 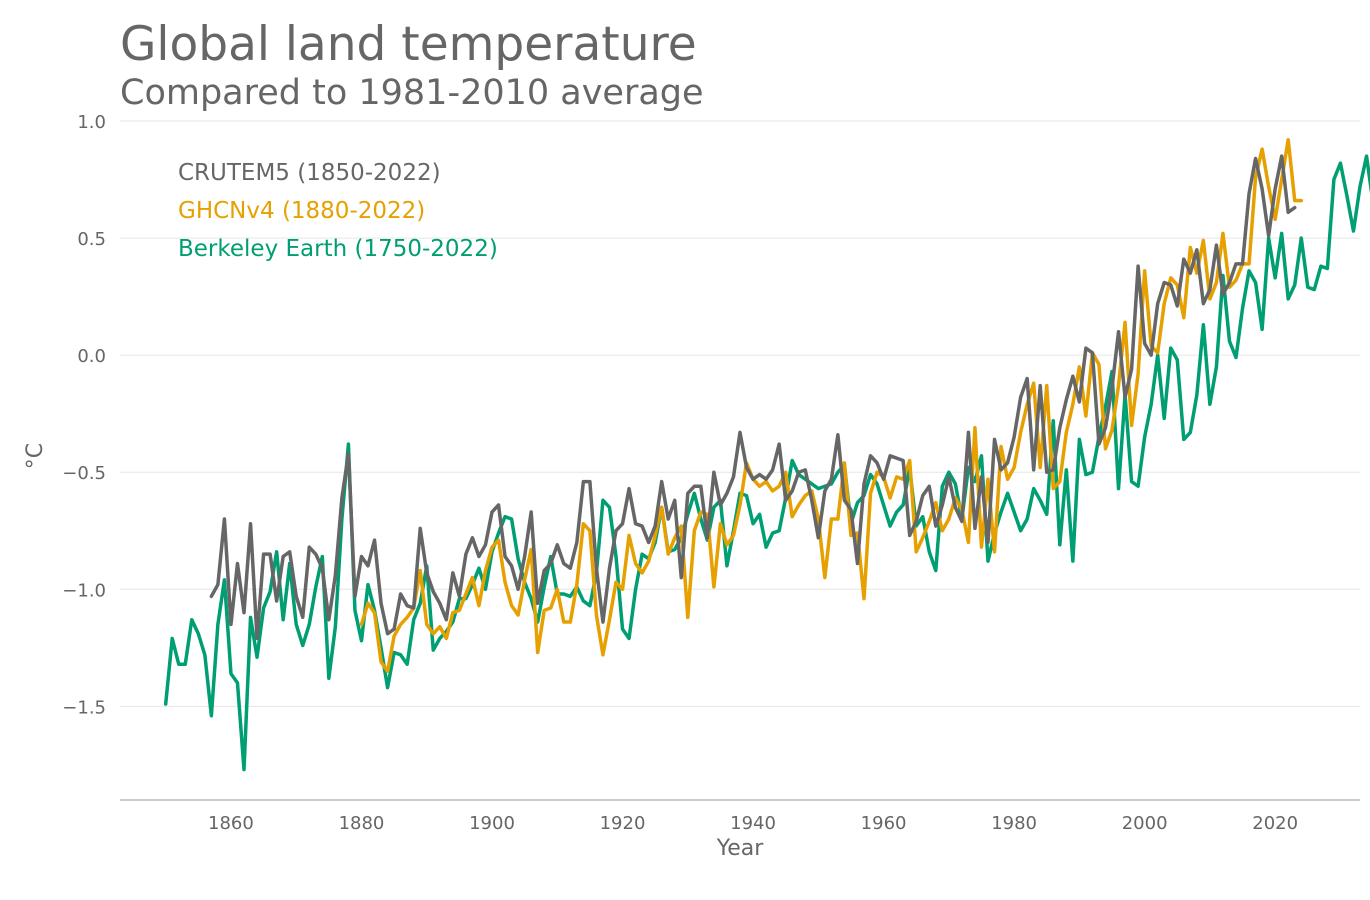 What do you see at coordinates (84, 590) in the screenshot?
I see `y-tick-label: −1.0` at bounding box center [84, 590].